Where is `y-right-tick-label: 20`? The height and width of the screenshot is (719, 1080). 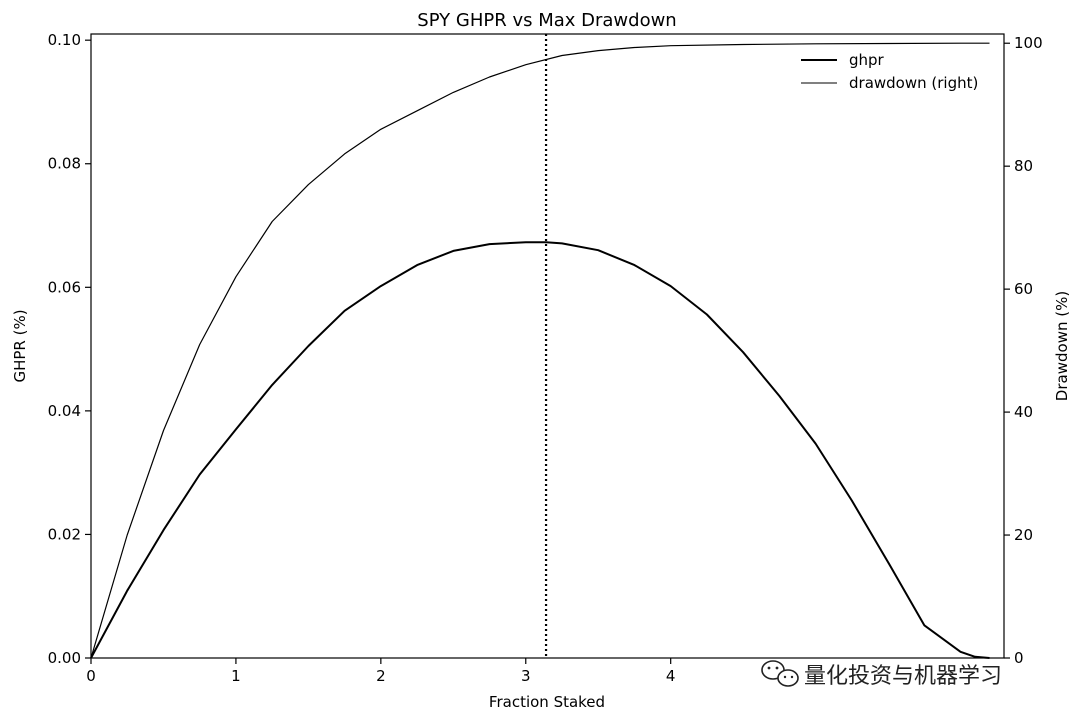
y-right-tick-label: 20 is located at coordinates (1023, 535).